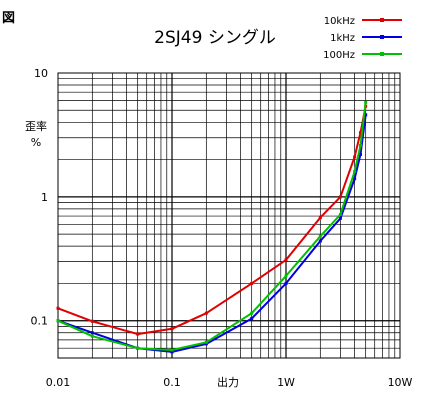 This screenshot has height=400, width=430. I want to click on legend-marker-1khz, so click(382, 37).